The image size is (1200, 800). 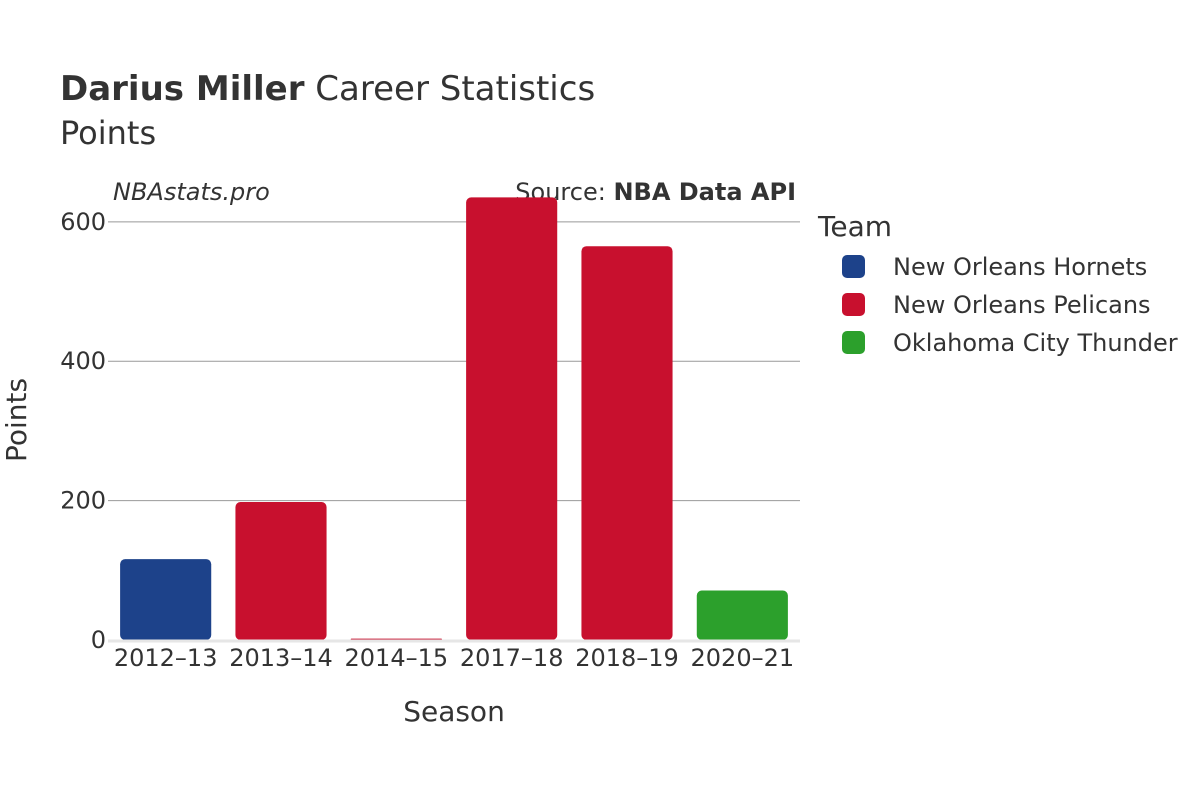 I want to click on legend-label: New Orleans Pelicans, so click(x=1022, y=305).